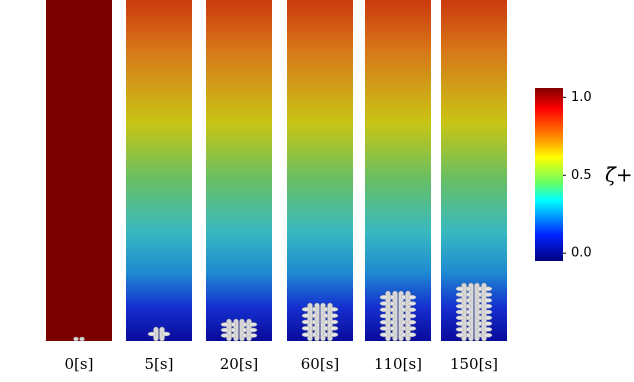 The height and width of the screenshot is (382, 634). I want to click on panel-label: 20[s], so click(239, 364).